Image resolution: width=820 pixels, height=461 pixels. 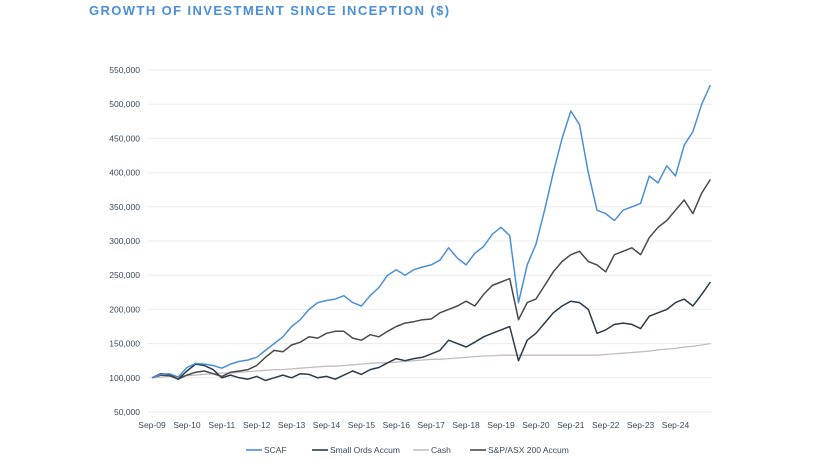 What do you see at coordinates (536, 425) in the screenshot?
I see `x-tick-label: Sep-20` at bounding box center [536, 425].